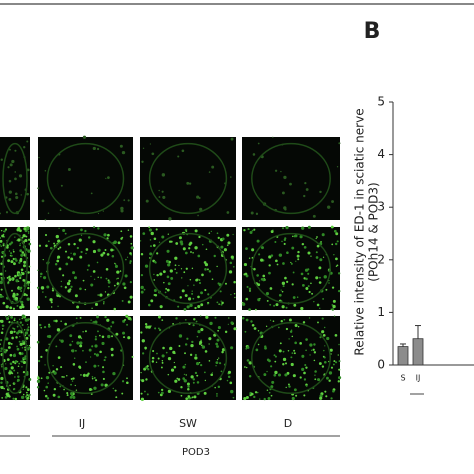 The width and height of the screenshot is (474, 474). Describe the element at coordinates (381, 365) in the screenshot. I see `y-tick-label: 0` at that location.